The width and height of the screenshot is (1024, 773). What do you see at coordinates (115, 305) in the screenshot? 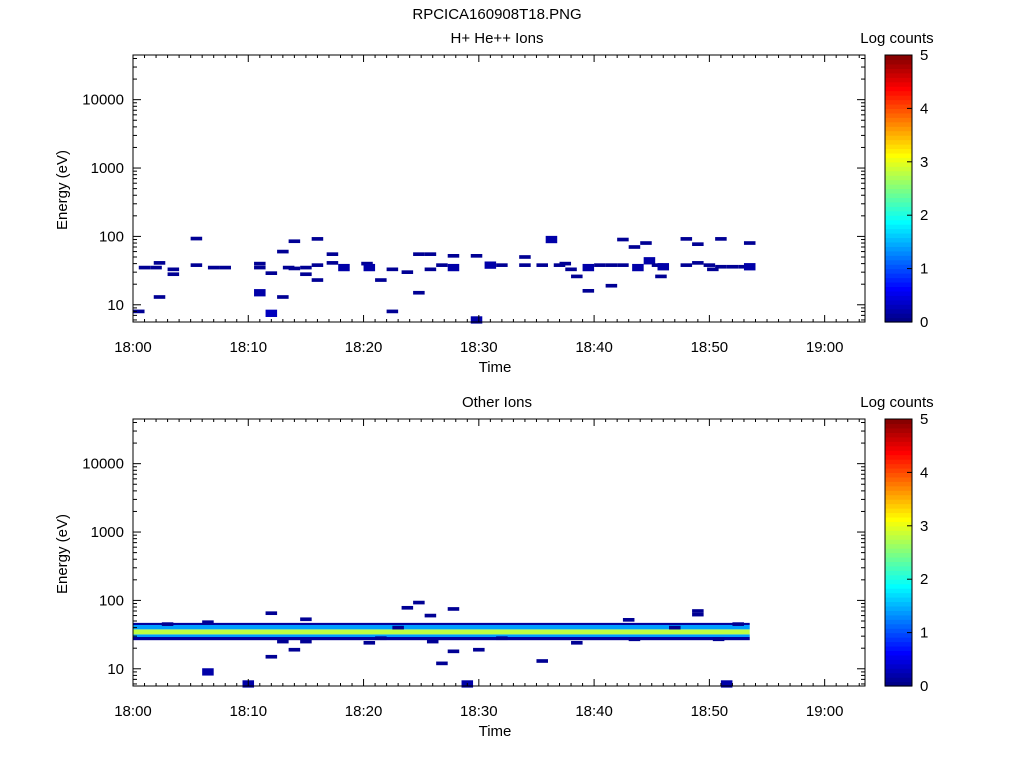
I see `y-tick-label: 10` at bounding box center [115, 305].